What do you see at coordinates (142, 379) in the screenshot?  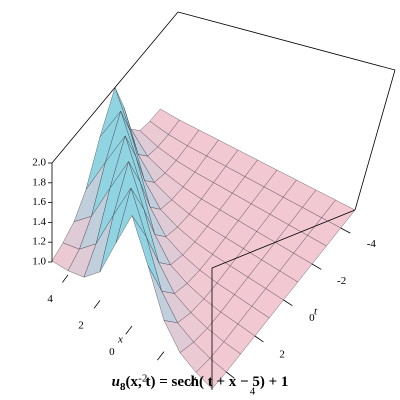 I see `x-tick-label: -2` at bounding box center [142, 379].